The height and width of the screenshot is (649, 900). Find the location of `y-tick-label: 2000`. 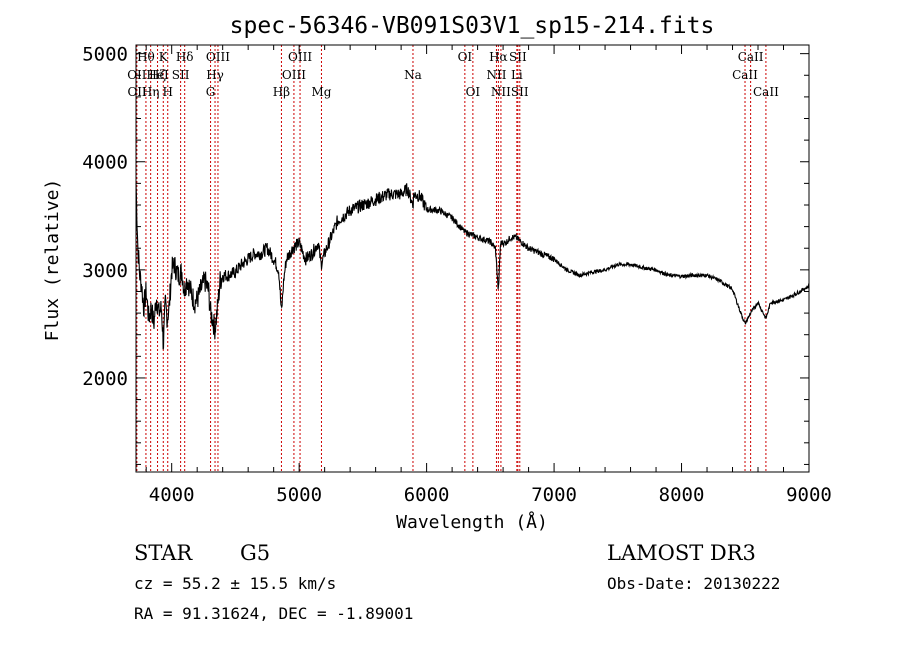

y-tick-label: 2000 is located at coordinates (105, 379).